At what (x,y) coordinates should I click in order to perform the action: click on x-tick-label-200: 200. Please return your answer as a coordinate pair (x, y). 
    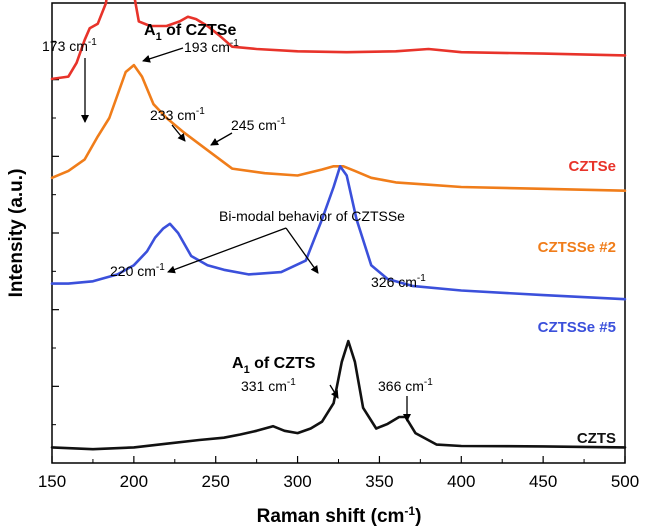
    Looking at the image, I should click on (134, 481).